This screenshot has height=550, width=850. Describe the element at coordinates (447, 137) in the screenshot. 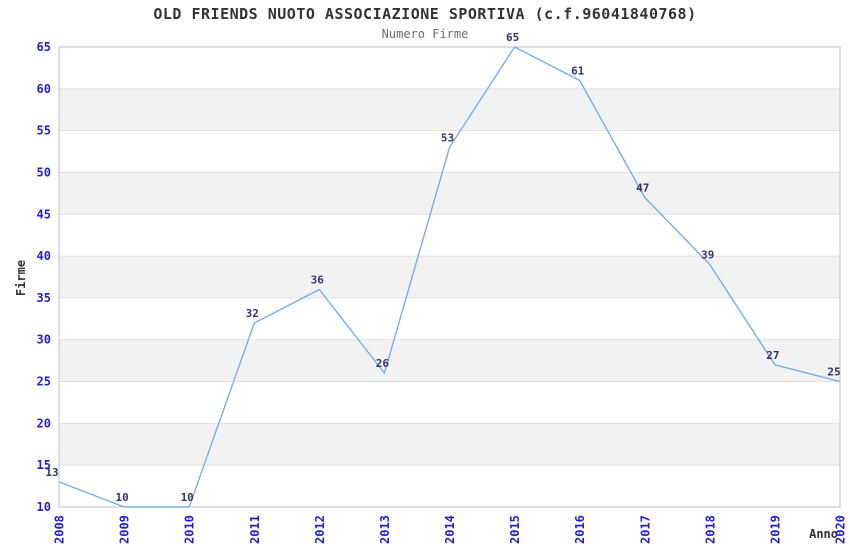

I see `data-point-label: 53` at that location.